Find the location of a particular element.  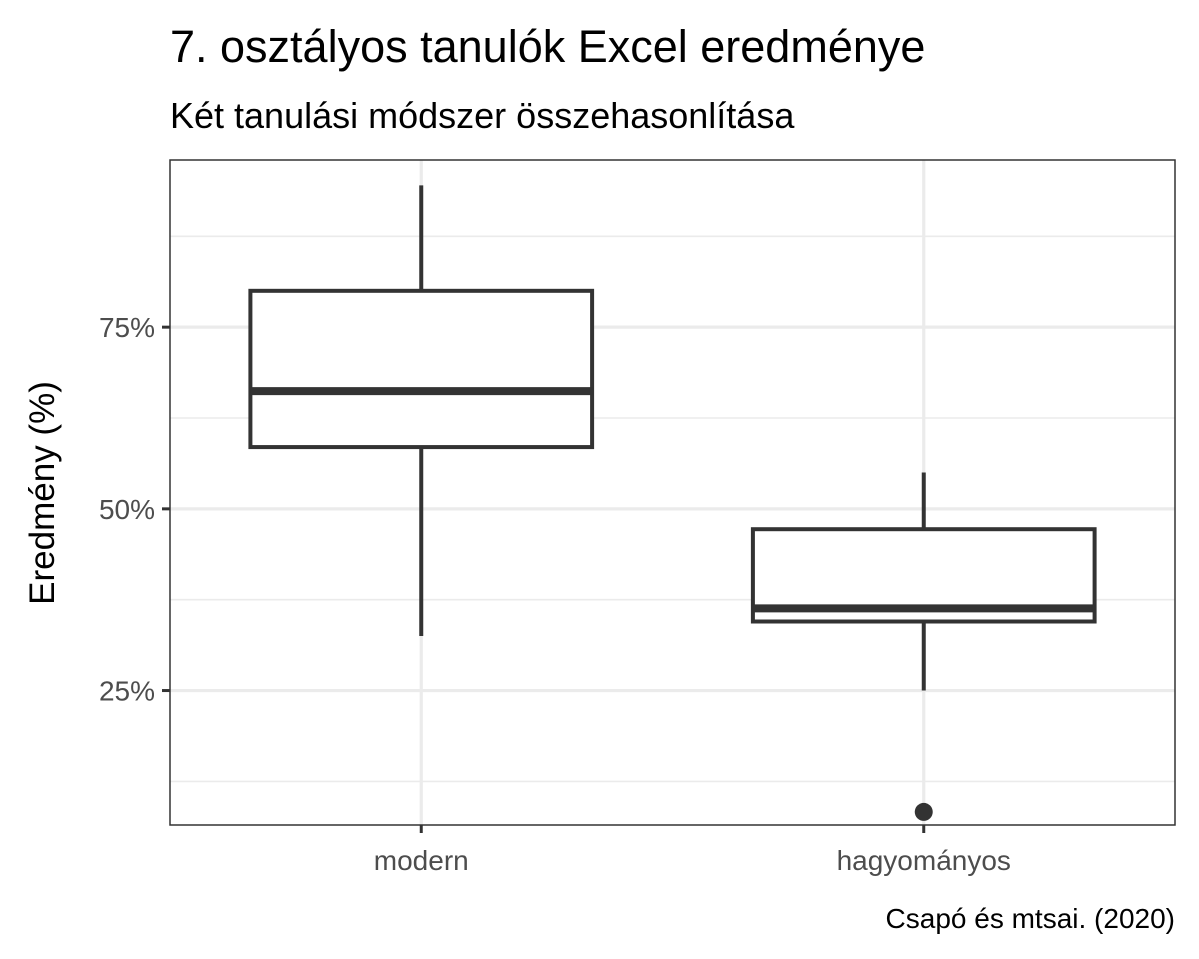

outlier-point is located at coordinates (923, 811).